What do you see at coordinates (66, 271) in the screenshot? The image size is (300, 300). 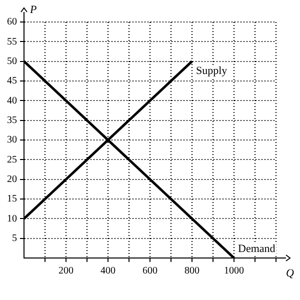 I see `x-tick-label: 200` at bounding box center [66, 271].